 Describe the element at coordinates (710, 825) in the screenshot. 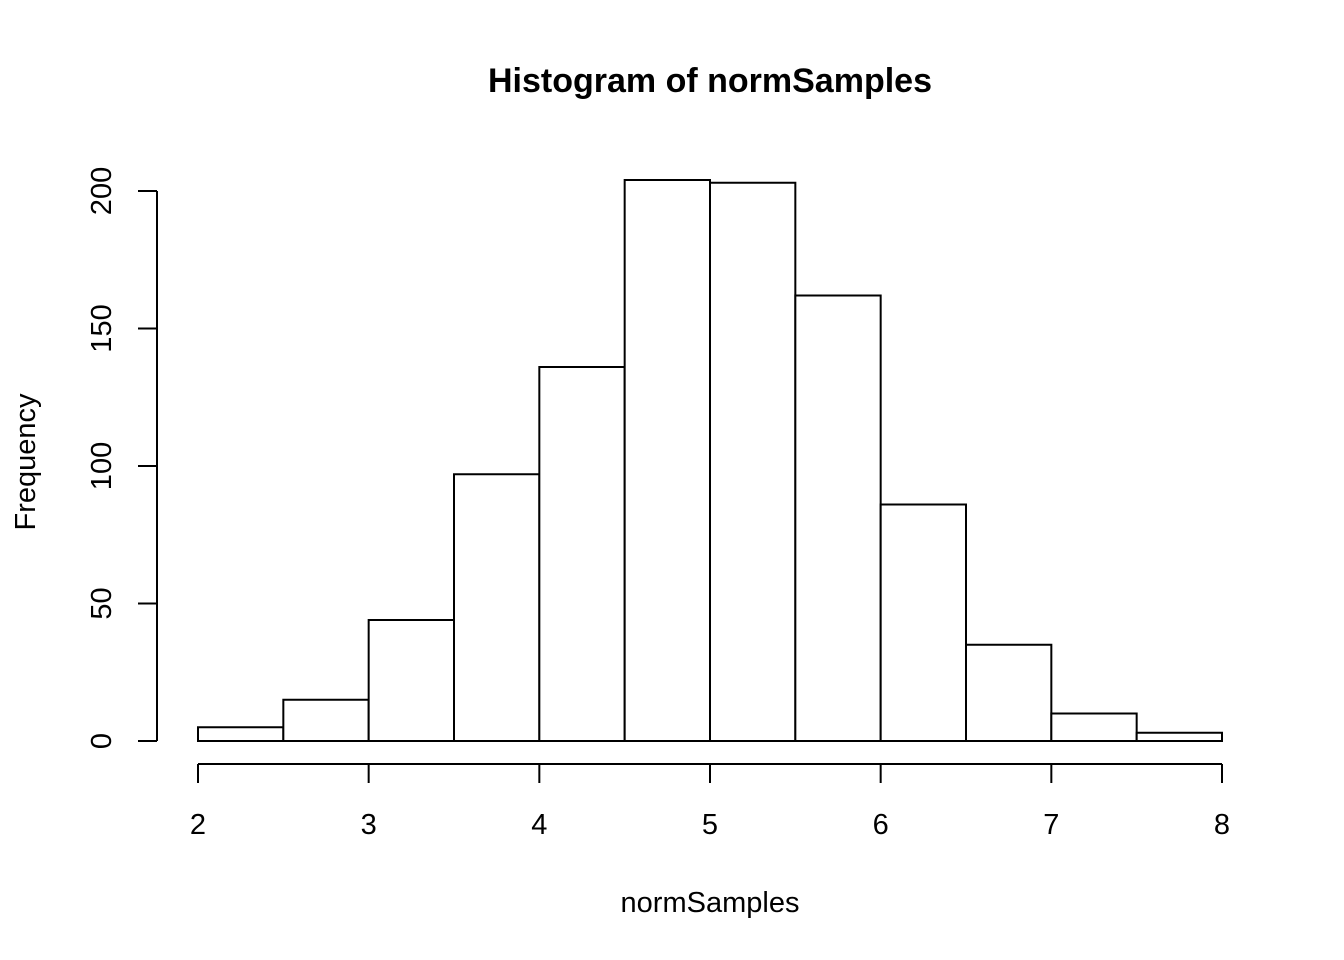

I see `x-tick-label: 5` at that location.